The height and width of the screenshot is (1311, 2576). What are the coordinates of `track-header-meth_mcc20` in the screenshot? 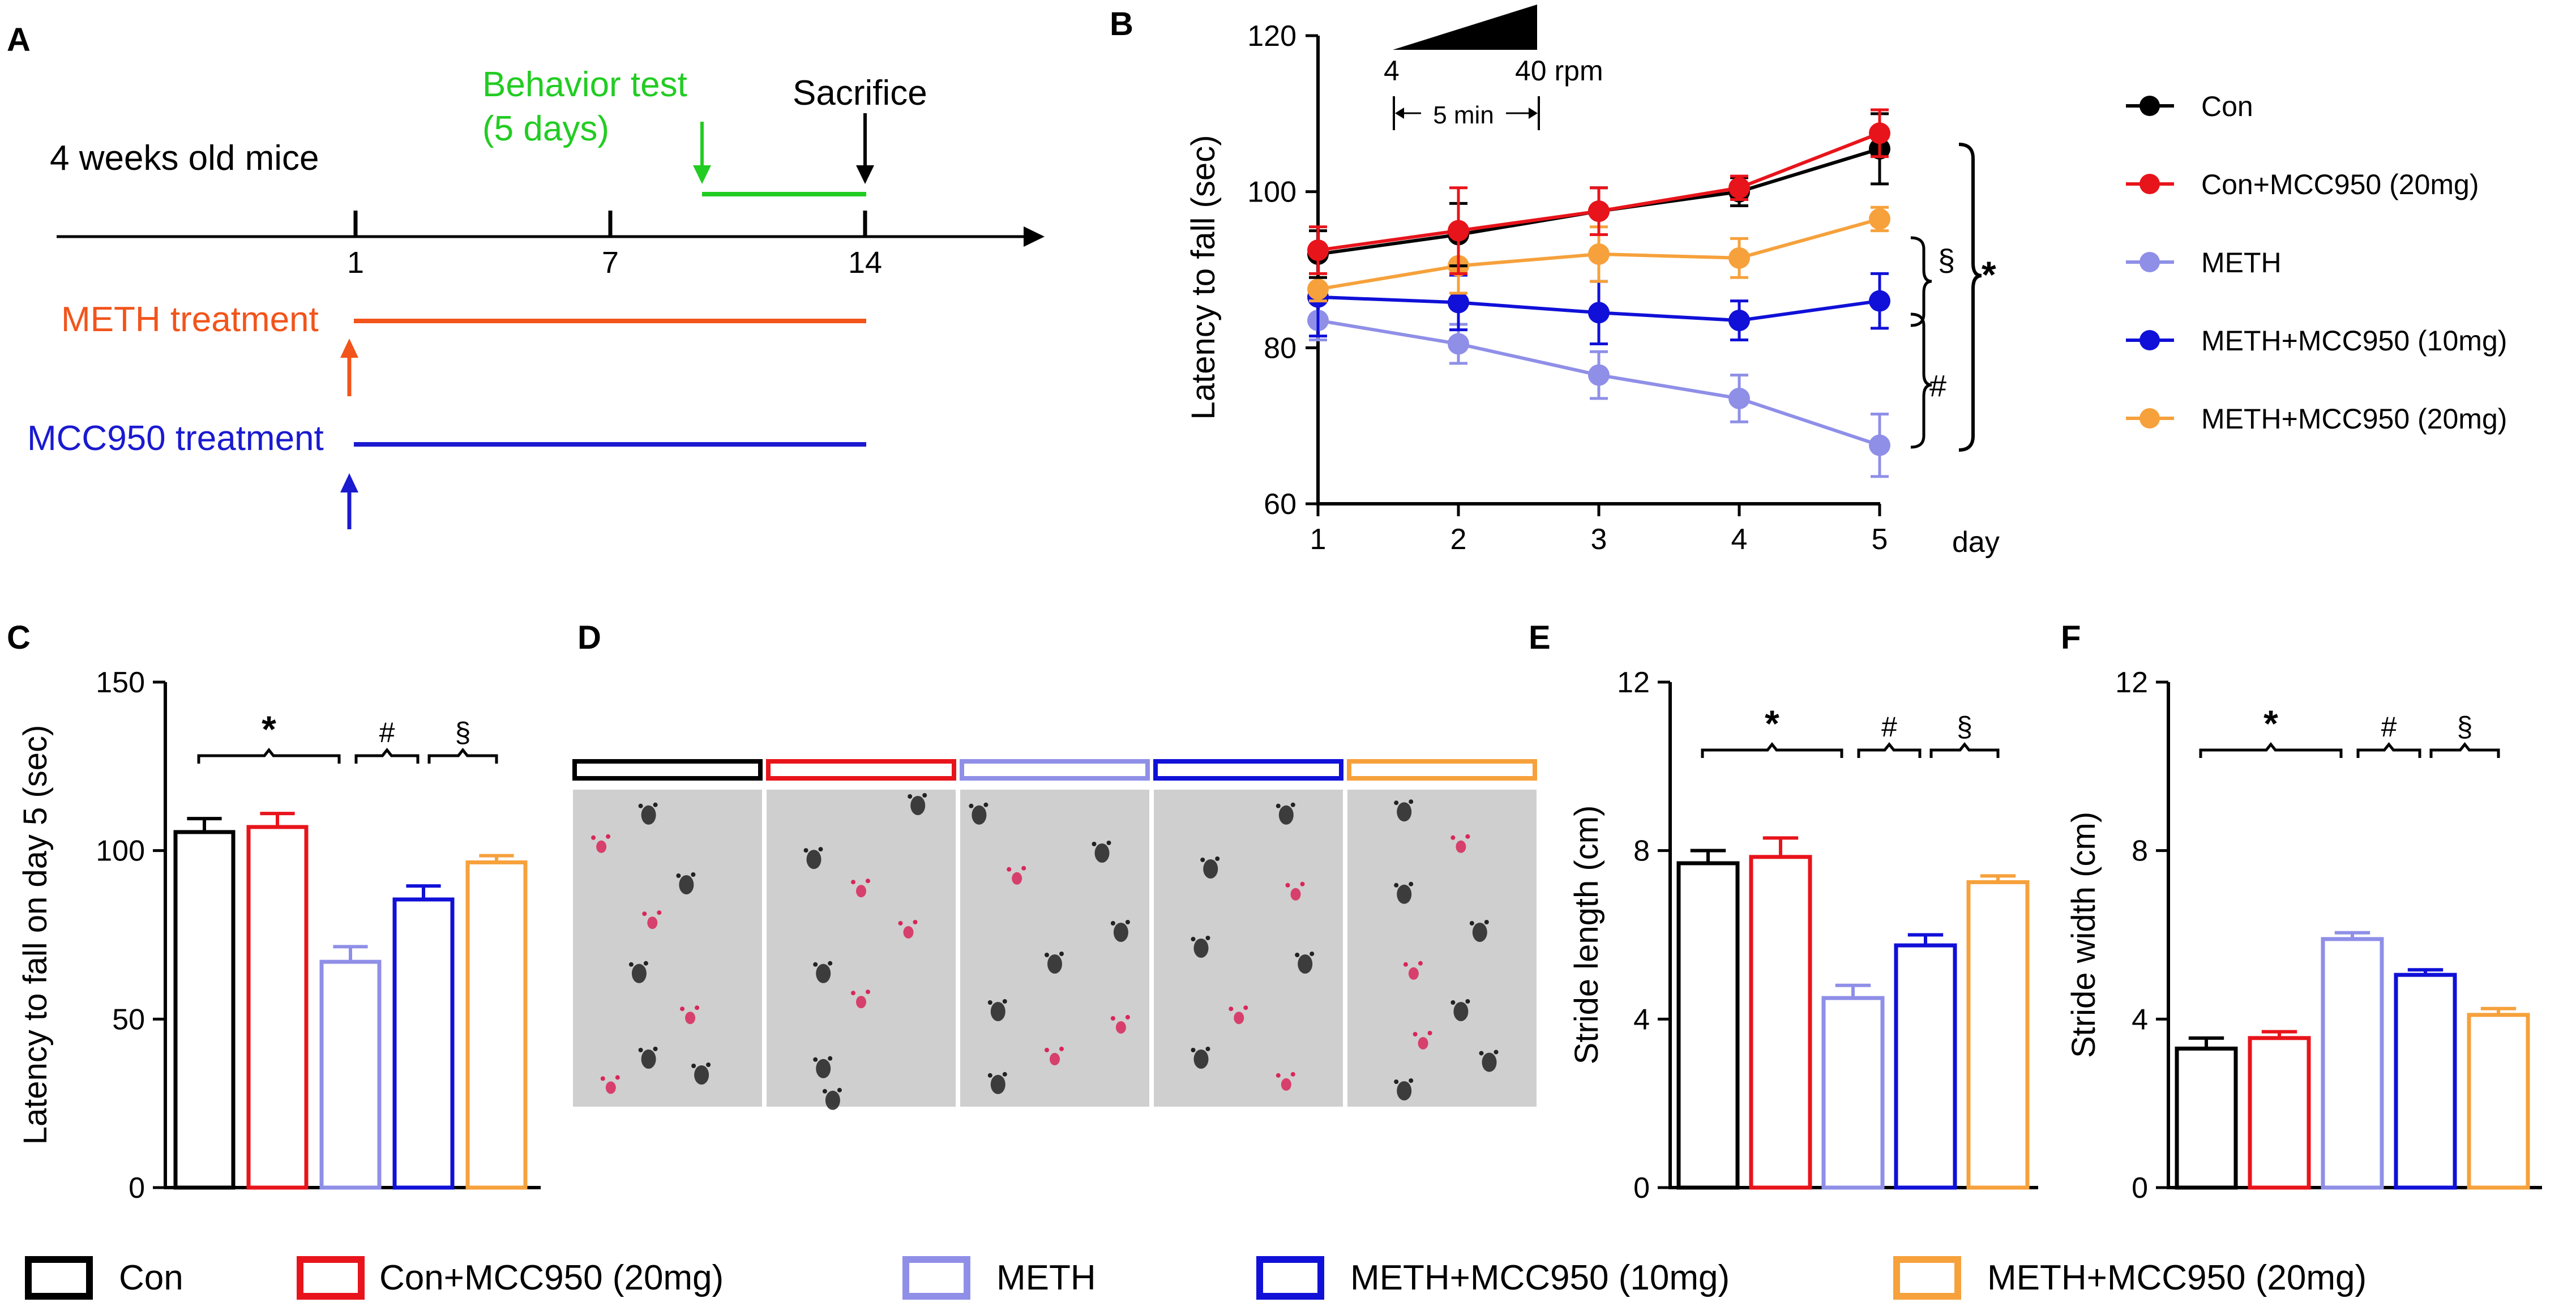 It's located at (1442, 770).